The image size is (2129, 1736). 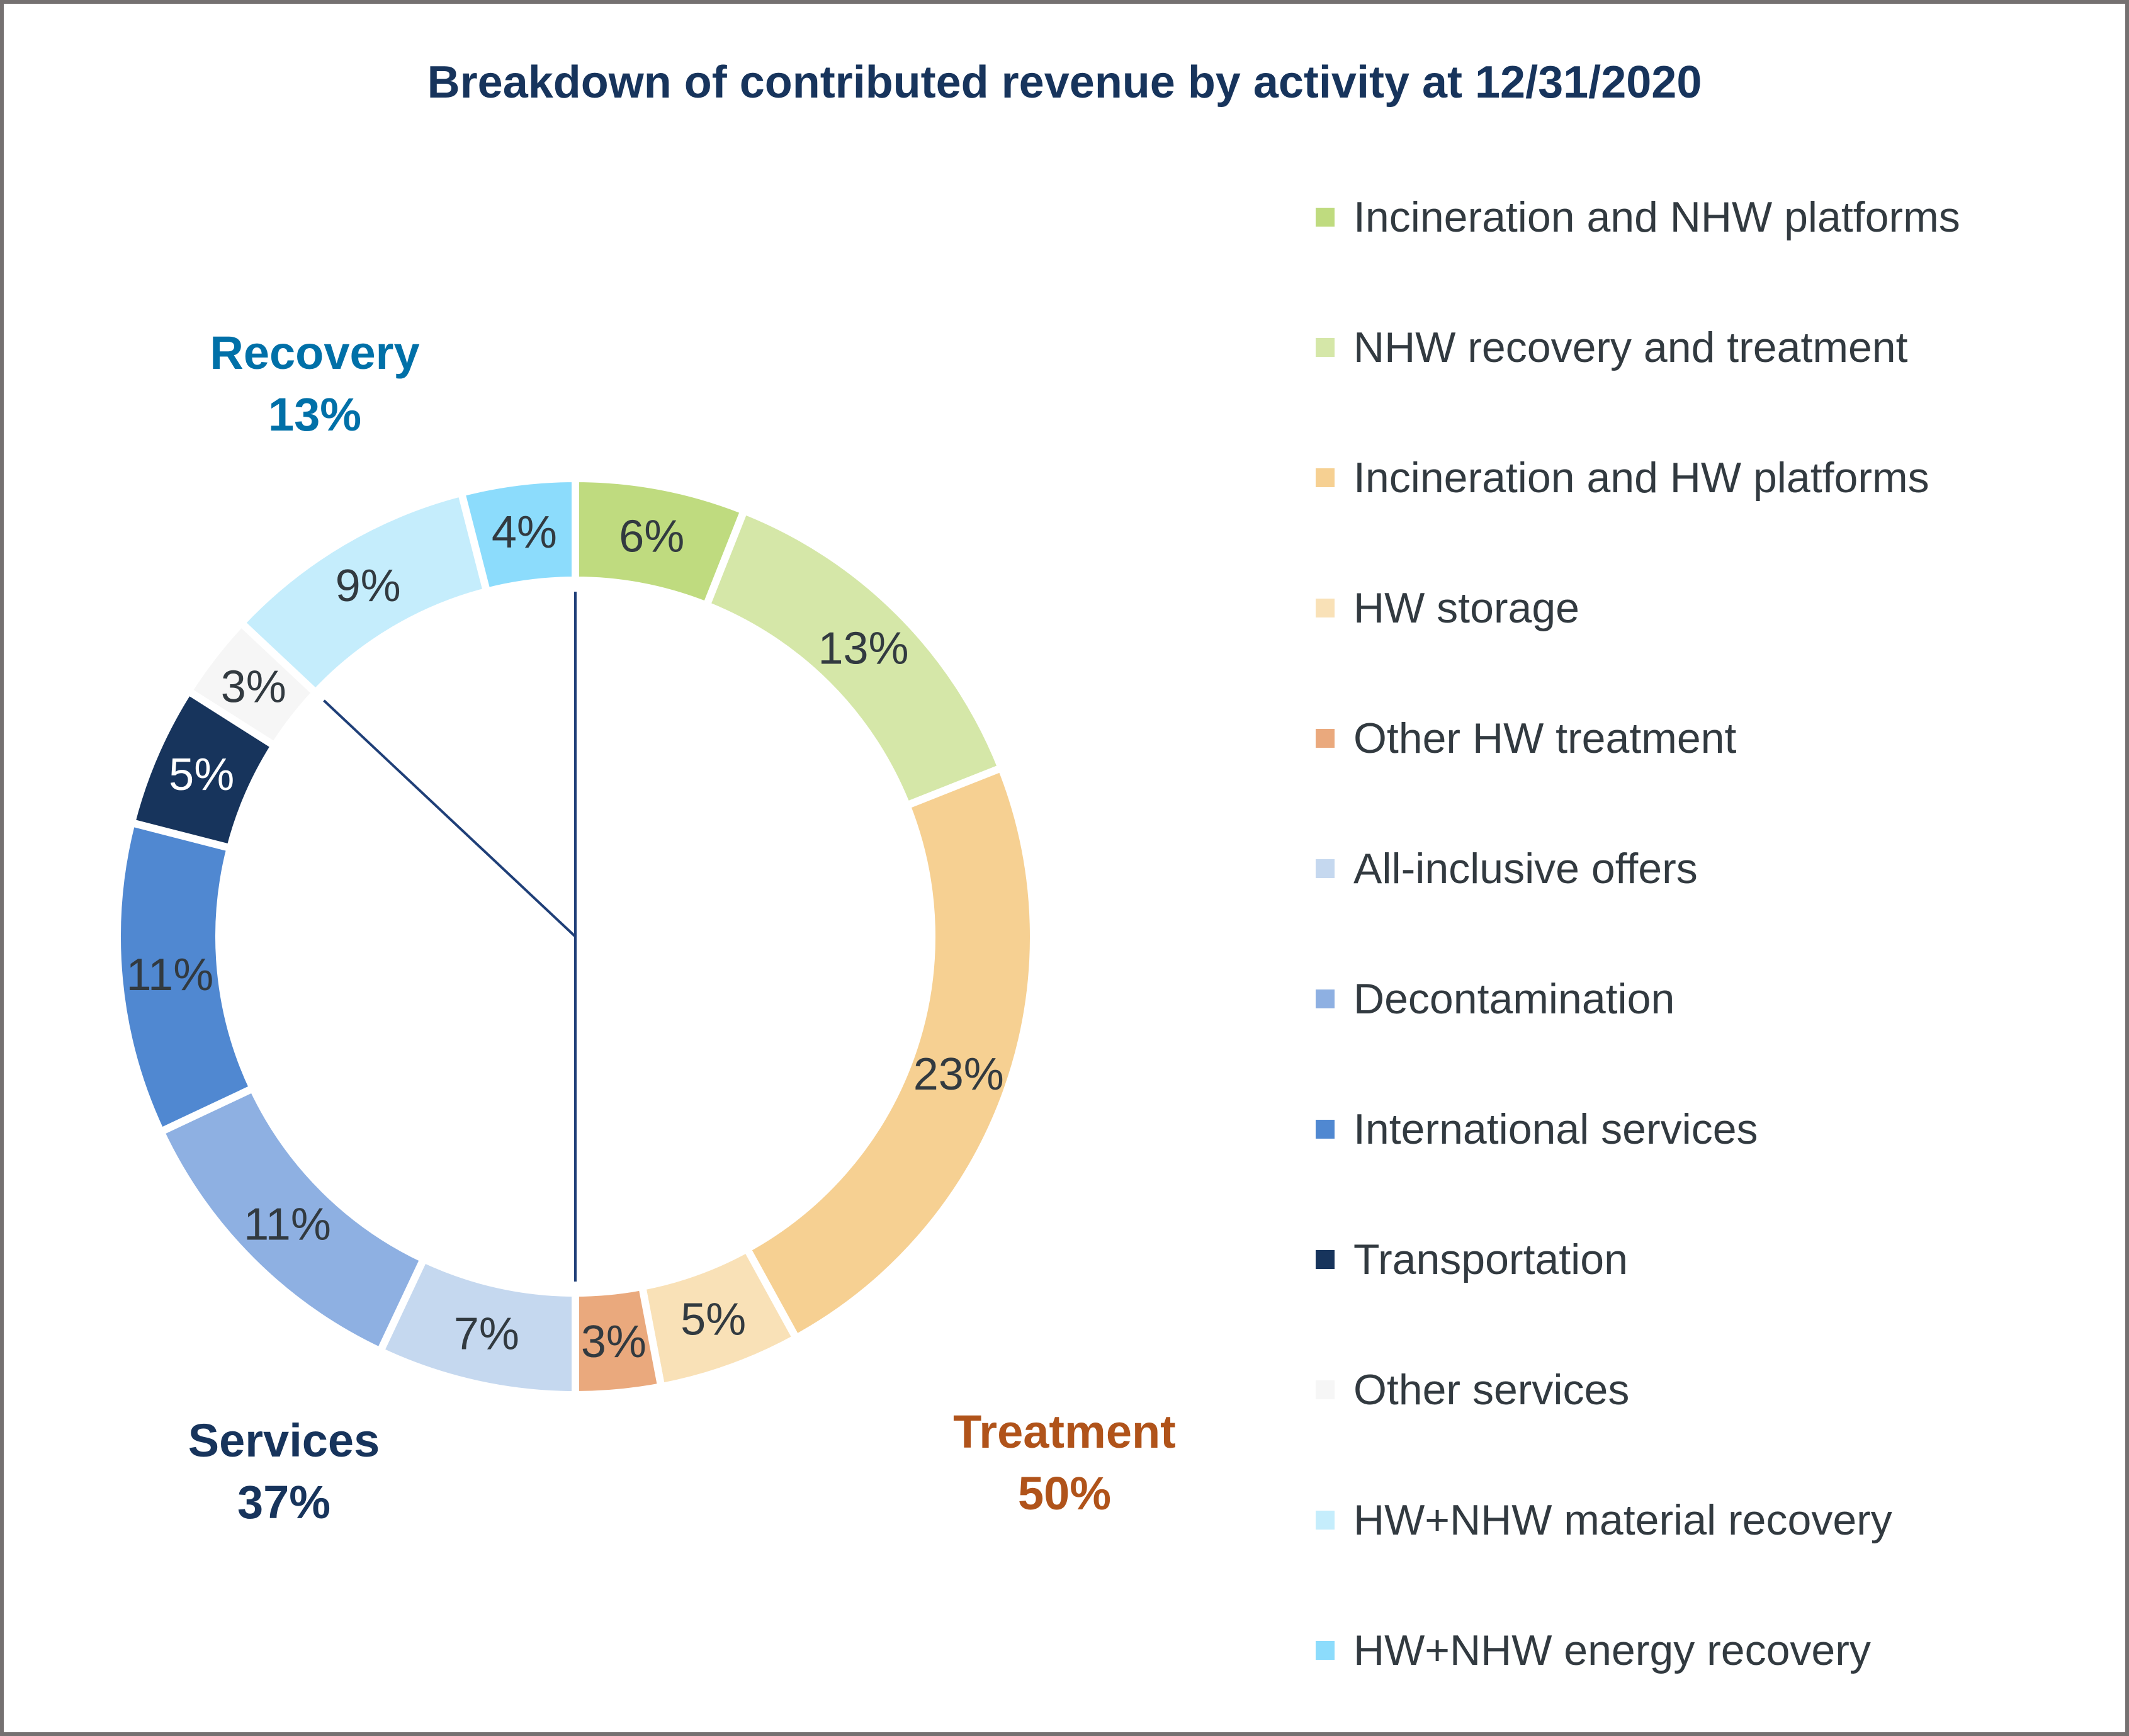 What do you see at coordinates (1490, 1259) in the screenshot?
I see `legend-label: Transportation` at bounding box center [1490, 1259].